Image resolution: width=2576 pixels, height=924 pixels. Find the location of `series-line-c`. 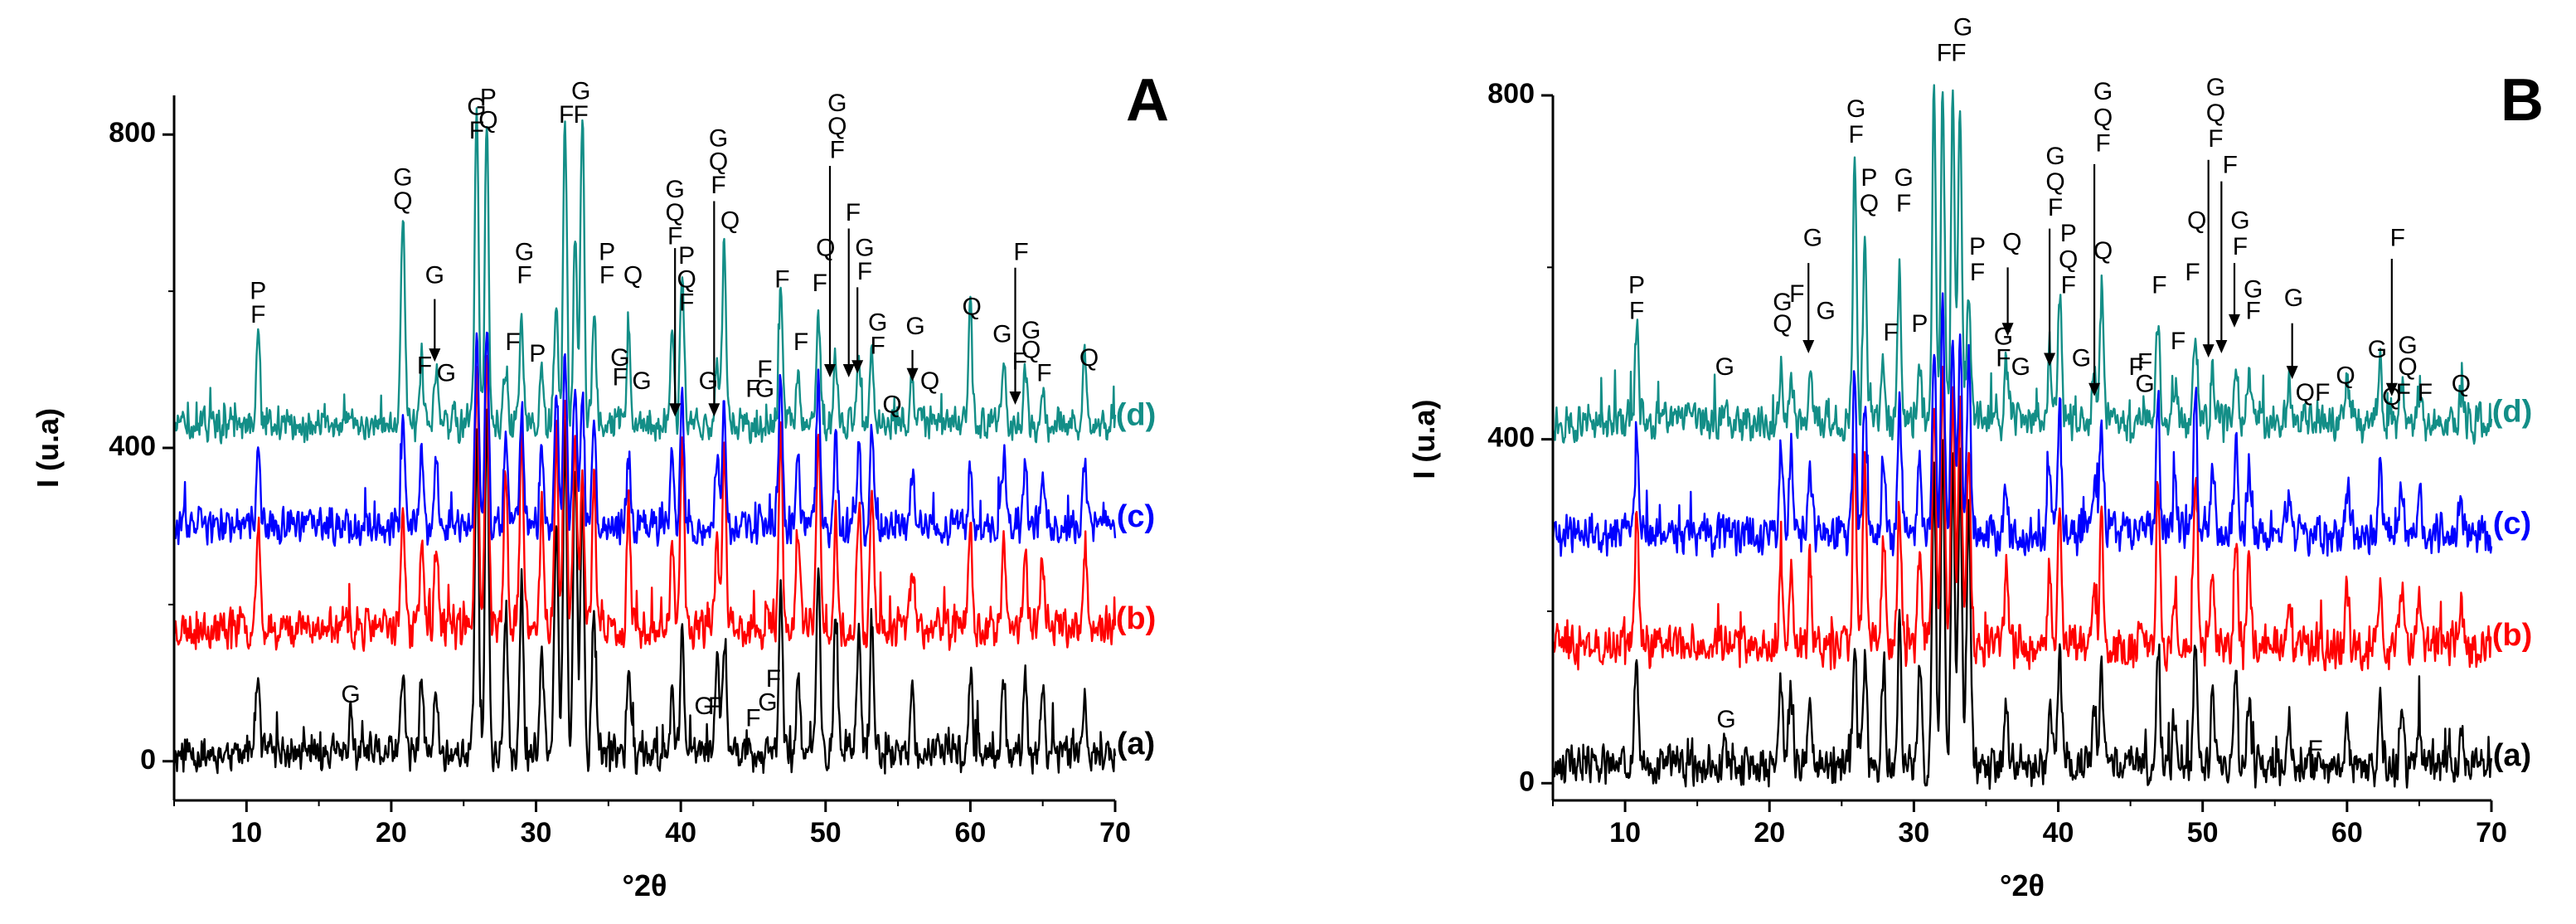

series-line-c is located at coordinates (2022, 425).